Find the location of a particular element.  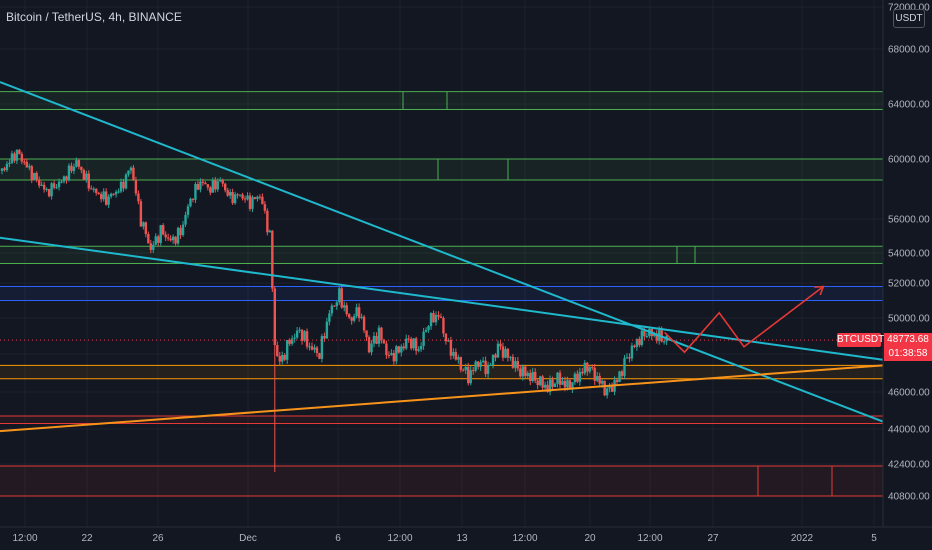

time-tick-label: 27 is located at coordinates (713, 538).